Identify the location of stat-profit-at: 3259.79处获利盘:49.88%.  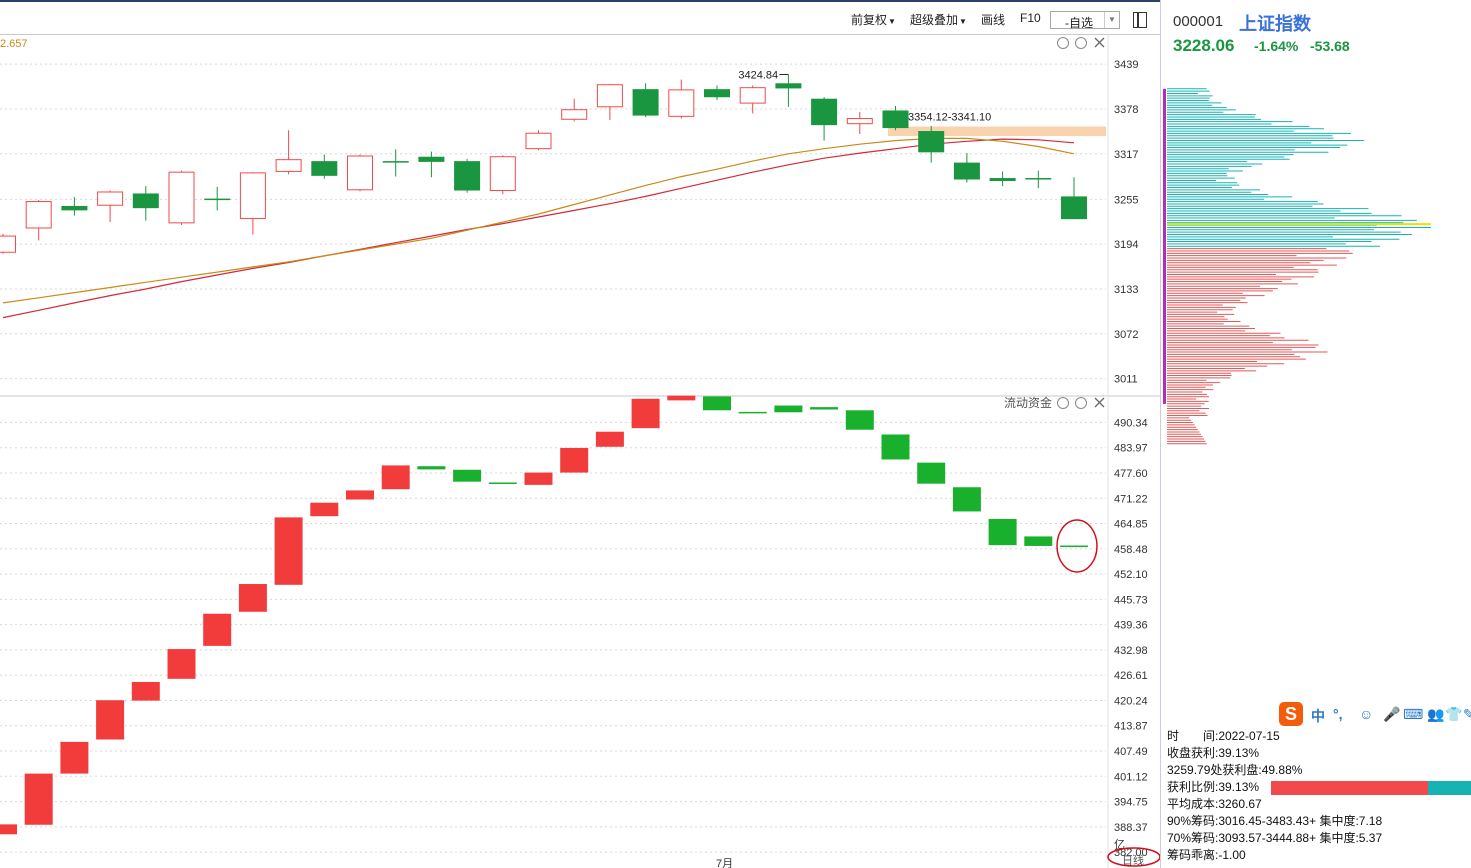
(1235, 770).